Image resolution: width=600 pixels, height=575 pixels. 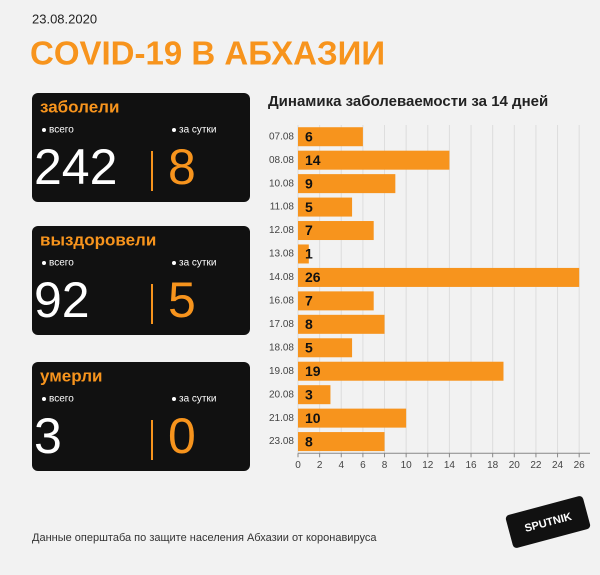 What do you see at coordinates (471, 465) in the screenshot?
I see `x-tick-label: 16` at bounding box center [471, 465].